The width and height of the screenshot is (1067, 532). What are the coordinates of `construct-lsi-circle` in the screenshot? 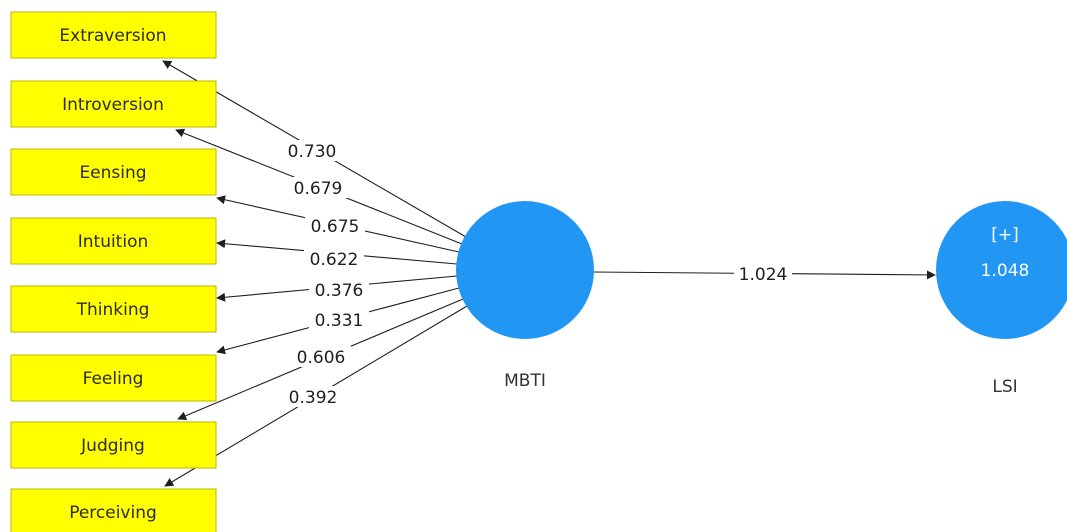 It's located at (1001, 270).